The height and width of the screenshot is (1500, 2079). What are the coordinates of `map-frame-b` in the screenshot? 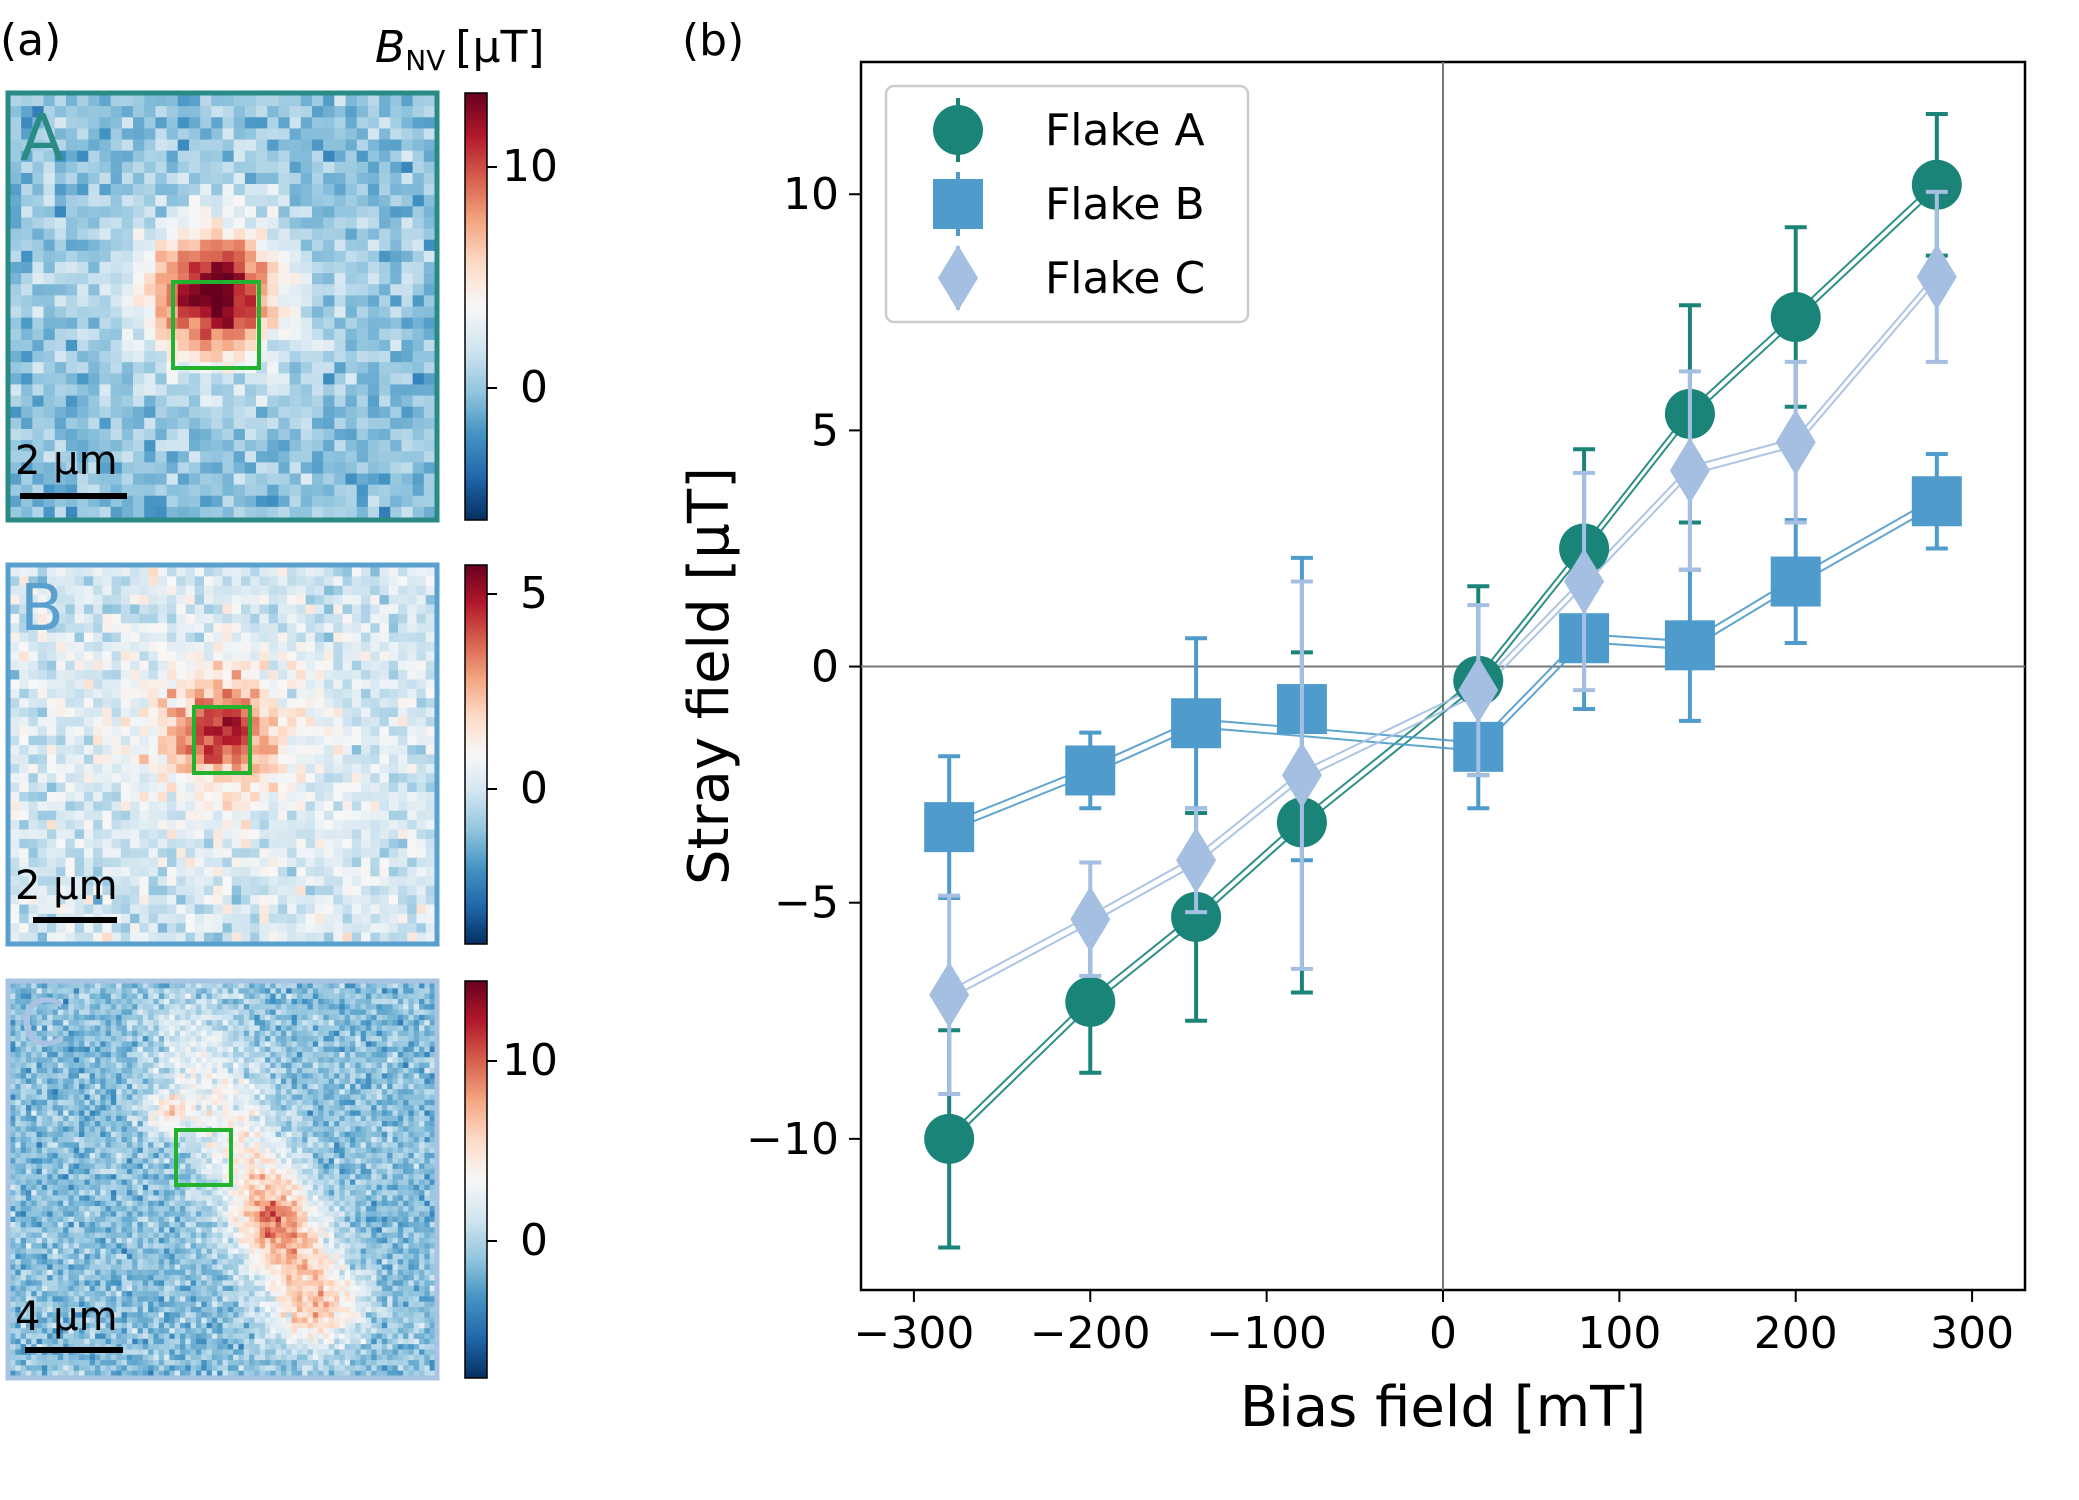 It's located at (222, 754).